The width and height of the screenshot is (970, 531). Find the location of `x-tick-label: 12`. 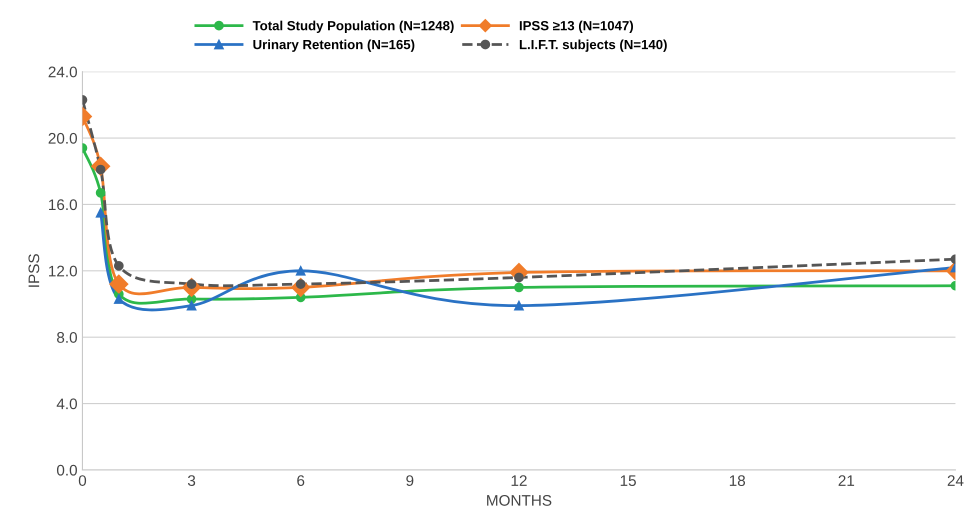

x-tick-label: 12 is located at coordinates (519, 480).